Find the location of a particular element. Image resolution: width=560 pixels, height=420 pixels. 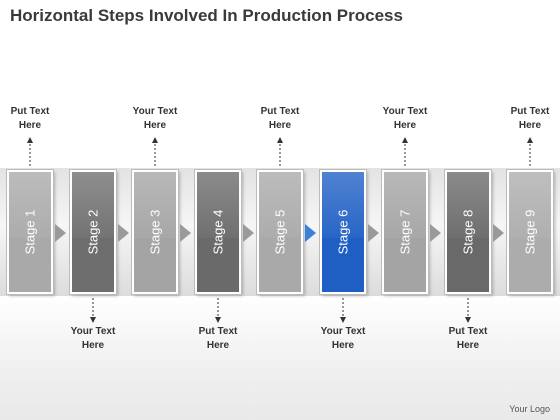

stage-2-box: Stage 2 is located at coordinates (93, 232).